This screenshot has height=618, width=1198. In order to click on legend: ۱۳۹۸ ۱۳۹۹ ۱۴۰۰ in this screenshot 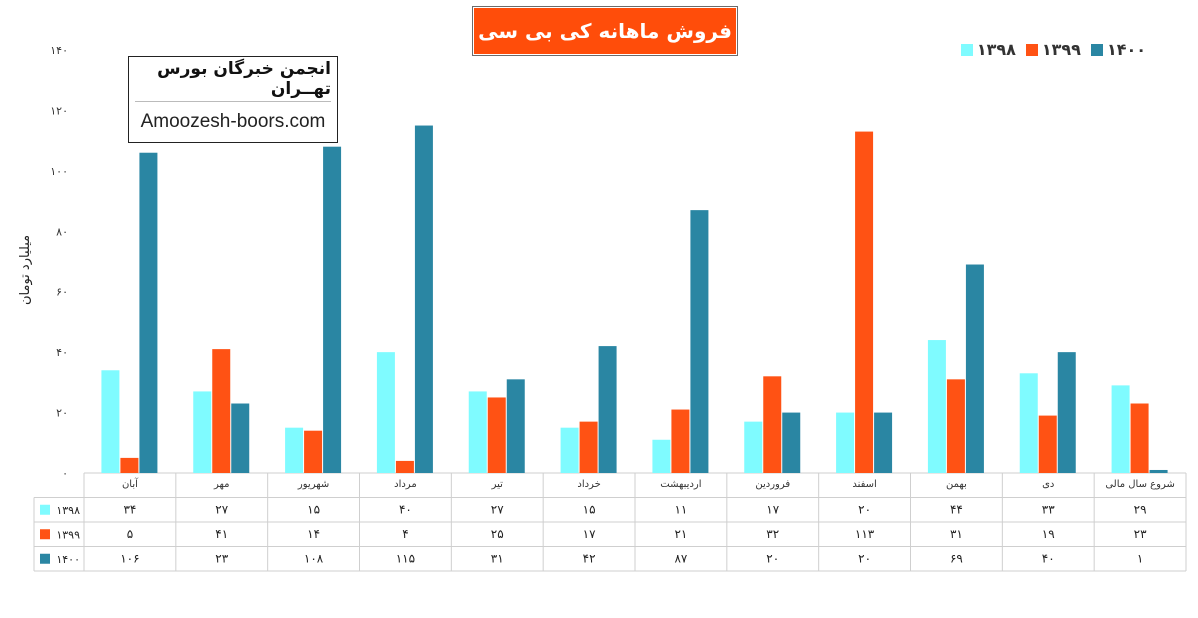, I will do `click(1053, 49)`.